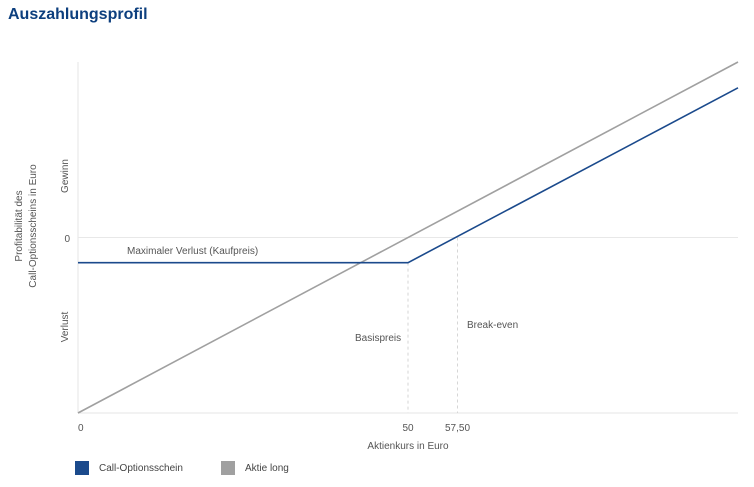 The height and width of the screenshot is (487, 754). What do you see at coordinates (408, 446) in the screenshot?
I see `x-axis-label: Aktienkurs in Euro` at bounding box center [408, 446].